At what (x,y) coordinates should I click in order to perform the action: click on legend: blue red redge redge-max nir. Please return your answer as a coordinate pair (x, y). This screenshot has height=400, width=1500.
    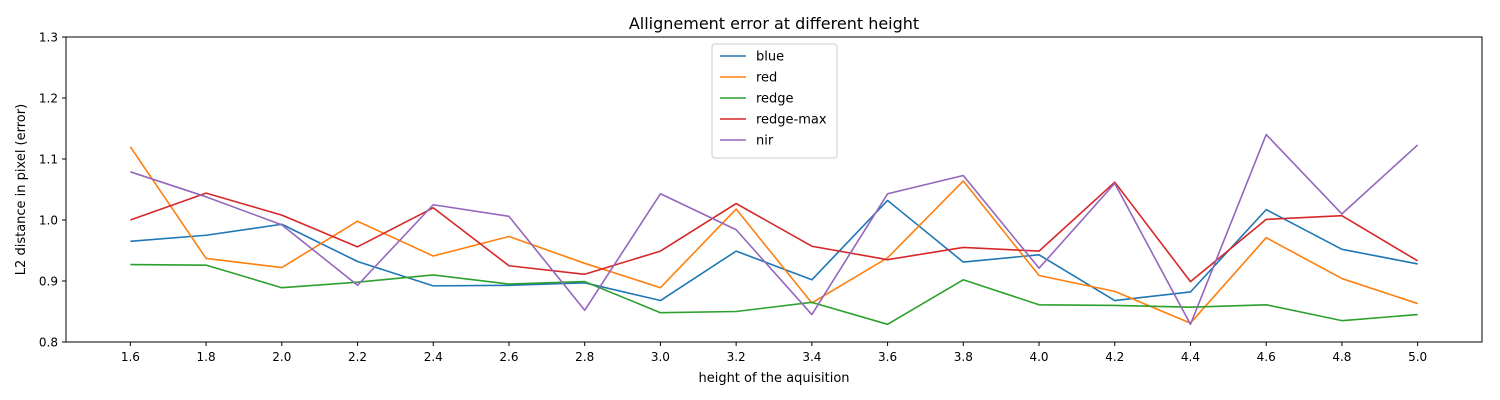
    Looking at the image, I should click on (774, 101).